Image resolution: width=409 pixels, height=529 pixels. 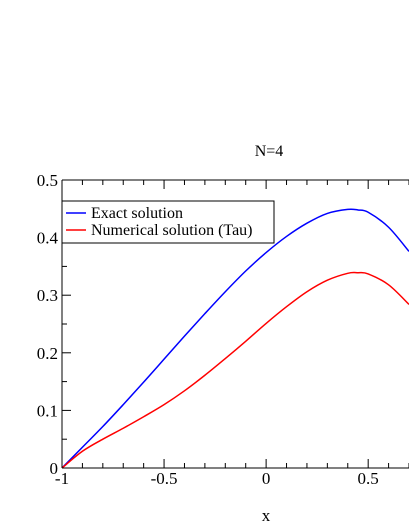 What do you see at coordinates (137, 213) in the screenshot?
I see `legend-label-0: Exact solution` at bounding box center [137, 213].